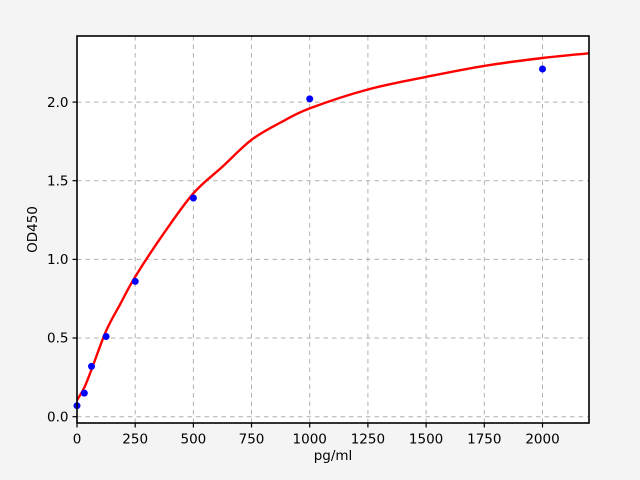 The height and width of the screenshot is (480, 640). I want to click on y-tick-label: 2.0, so click(57, 103).